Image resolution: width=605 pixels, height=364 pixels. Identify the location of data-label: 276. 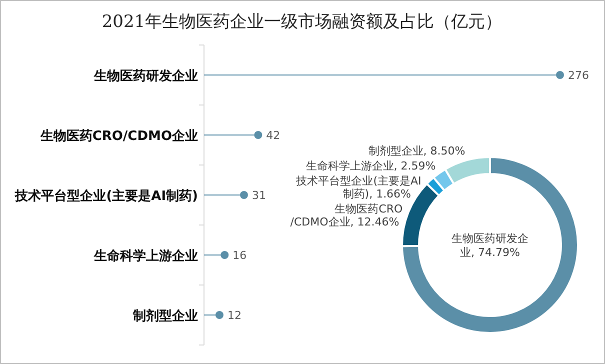
(578, 75).